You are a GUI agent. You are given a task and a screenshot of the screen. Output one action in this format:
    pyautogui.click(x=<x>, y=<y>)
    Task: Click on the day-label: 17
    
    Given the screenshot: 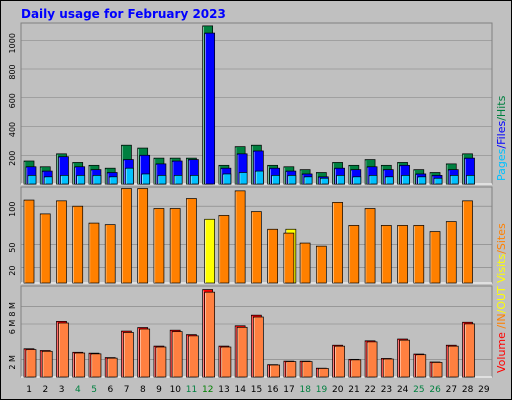 What is the action you would take?
    pyautogui.click(x=288, y=390)
    